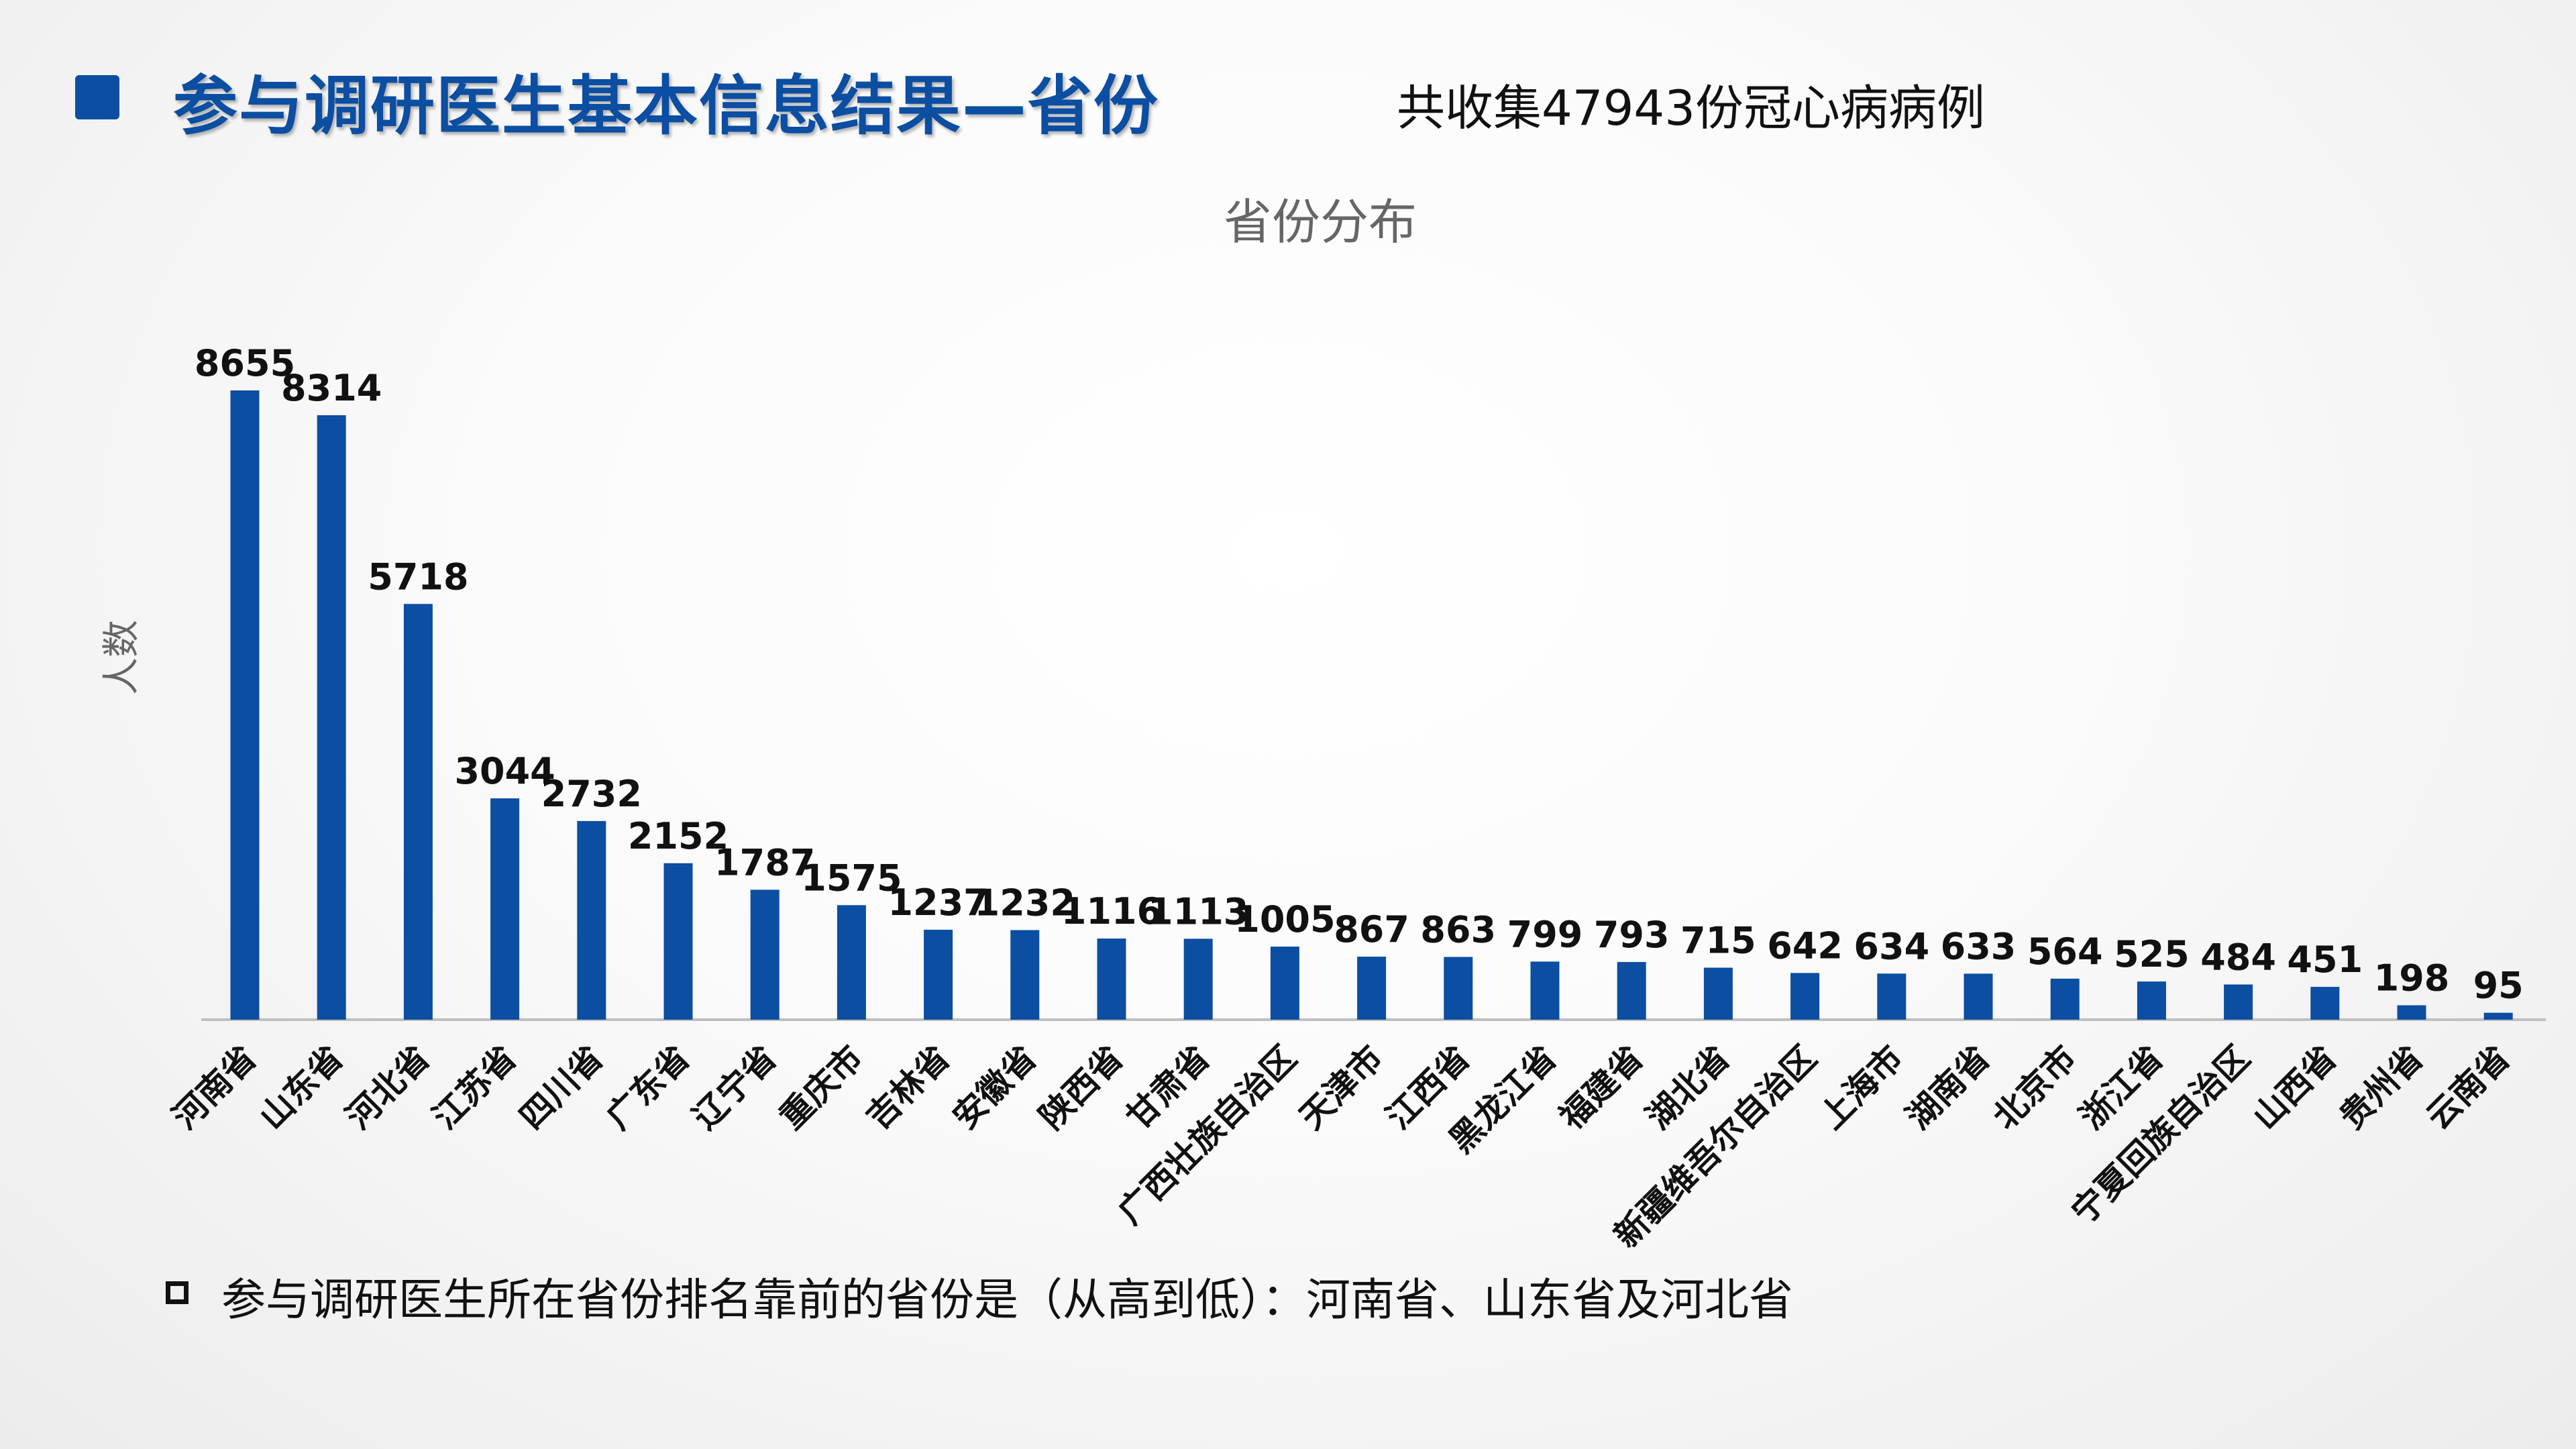  What do you see at coordinates (2152, 954) in the screenshot?
I see `bar-value-label: 525` at bounding box center [2152, 954].